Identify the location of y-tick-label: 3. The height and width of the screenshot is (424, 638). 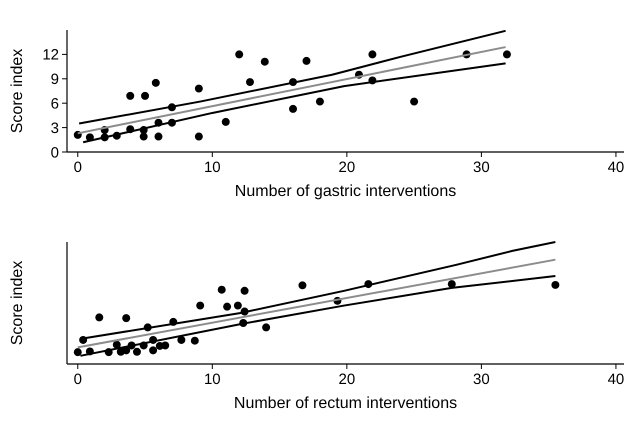
(54, 128).